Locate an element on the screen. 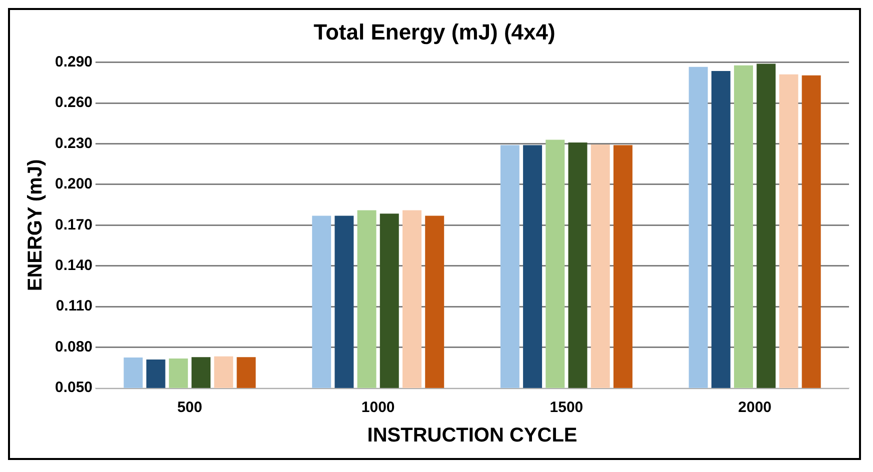 This screenshot has height=472, width=873. y-tick-label: 0.260 is located at coordinates (73, 103).